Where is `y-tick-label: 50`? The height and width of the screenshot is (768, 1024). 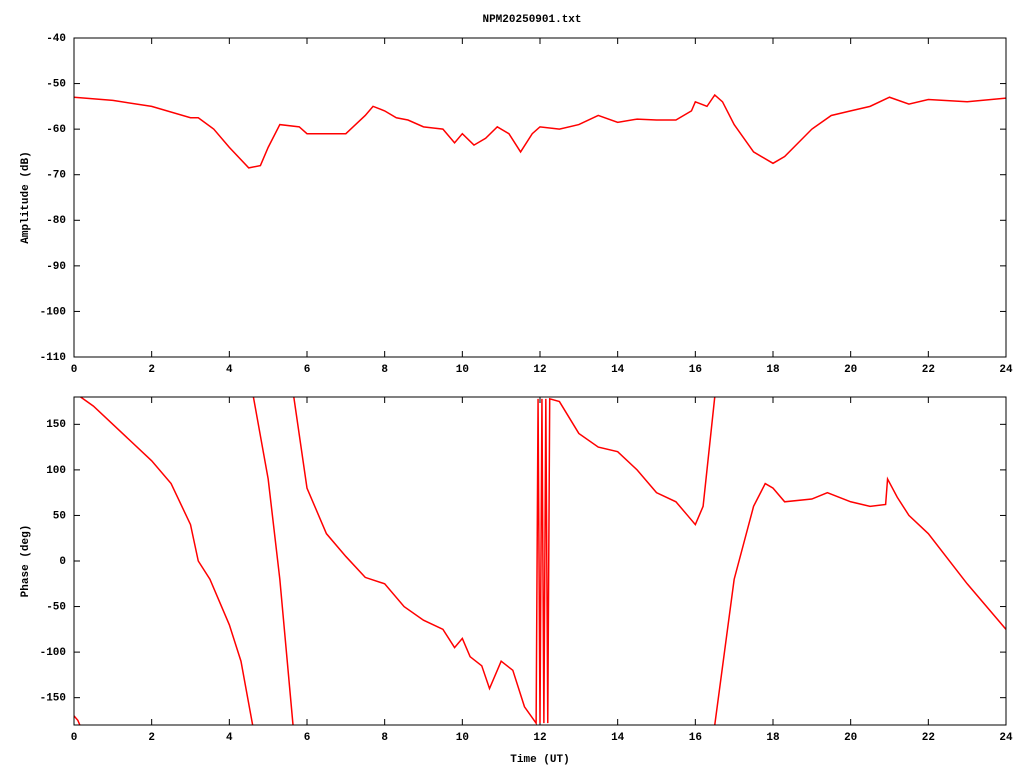 y-tick-label: 50 is located at coordinates (59, 516).